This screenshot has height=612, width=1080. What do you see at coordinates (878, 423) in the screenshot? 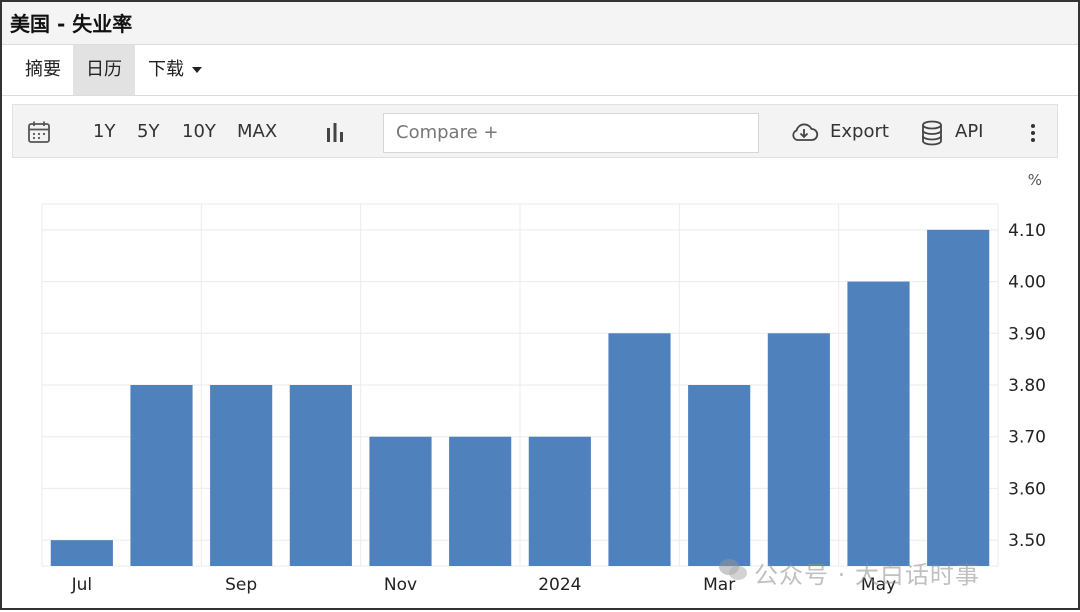
I see `bar-may` at bounding box center [878, 423].